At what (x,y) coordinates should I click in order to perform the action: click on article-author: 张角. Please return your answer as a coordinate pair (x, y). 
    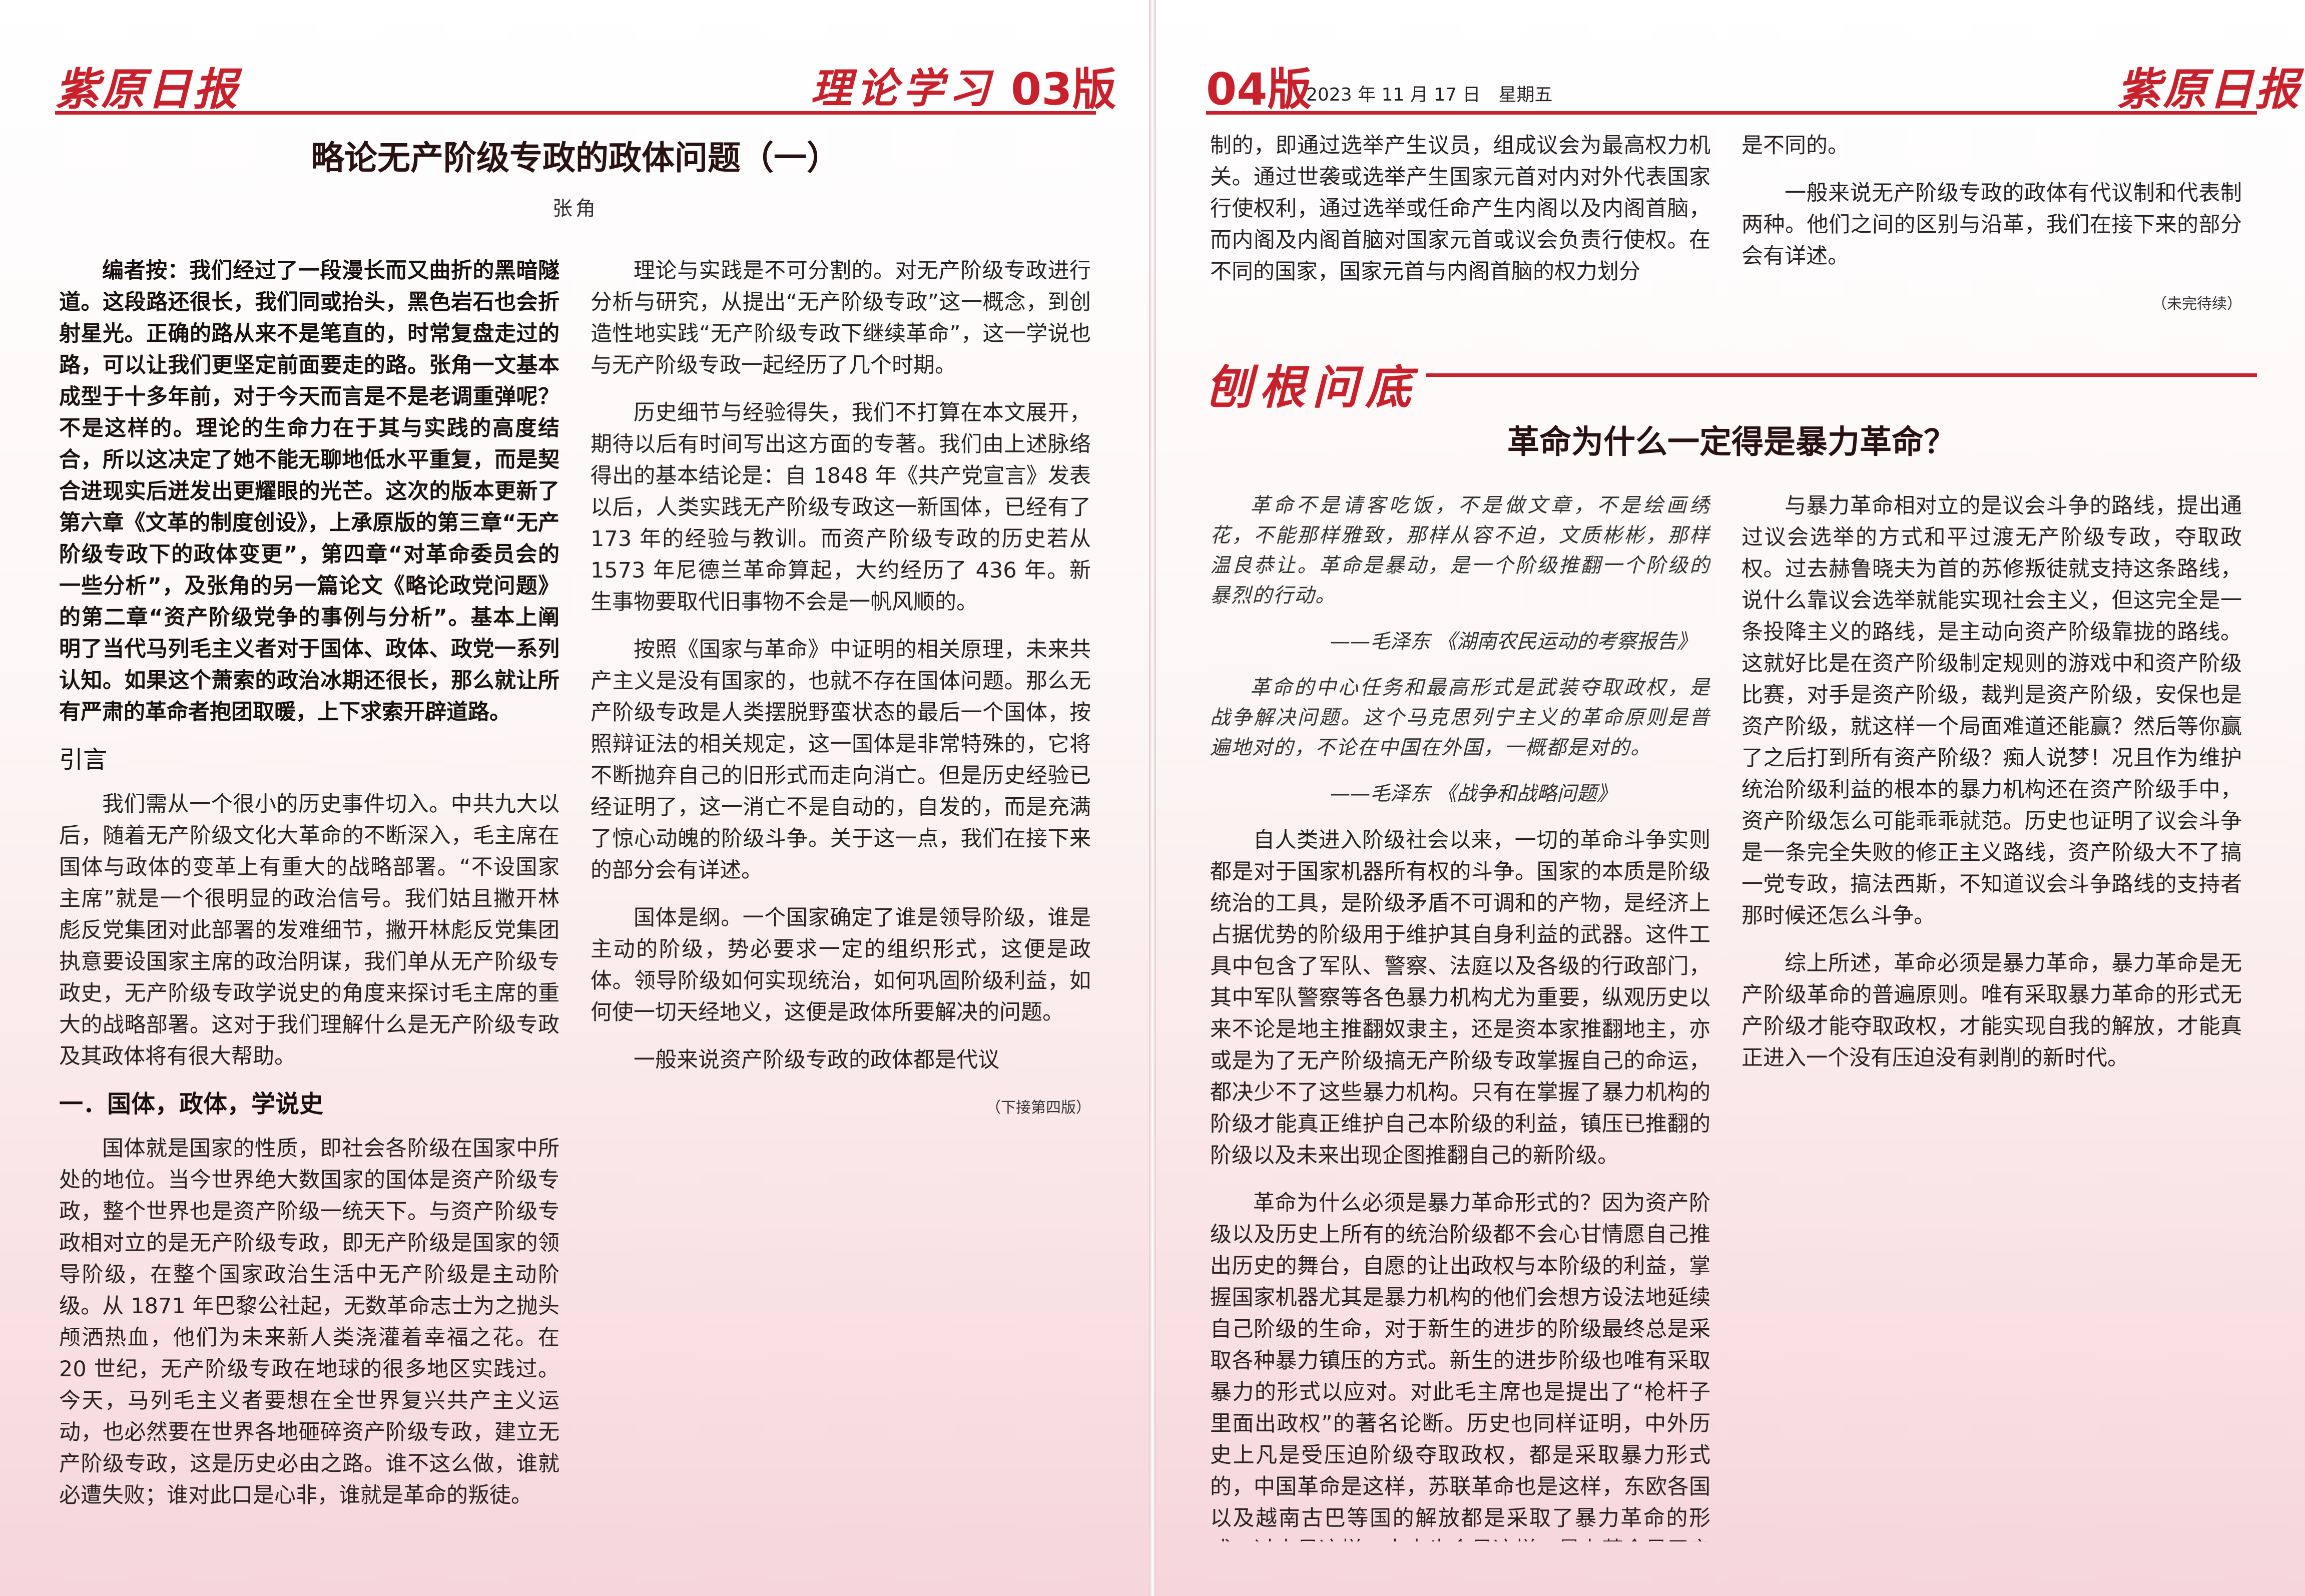
    Looking at the image, I should click on (575, 208).